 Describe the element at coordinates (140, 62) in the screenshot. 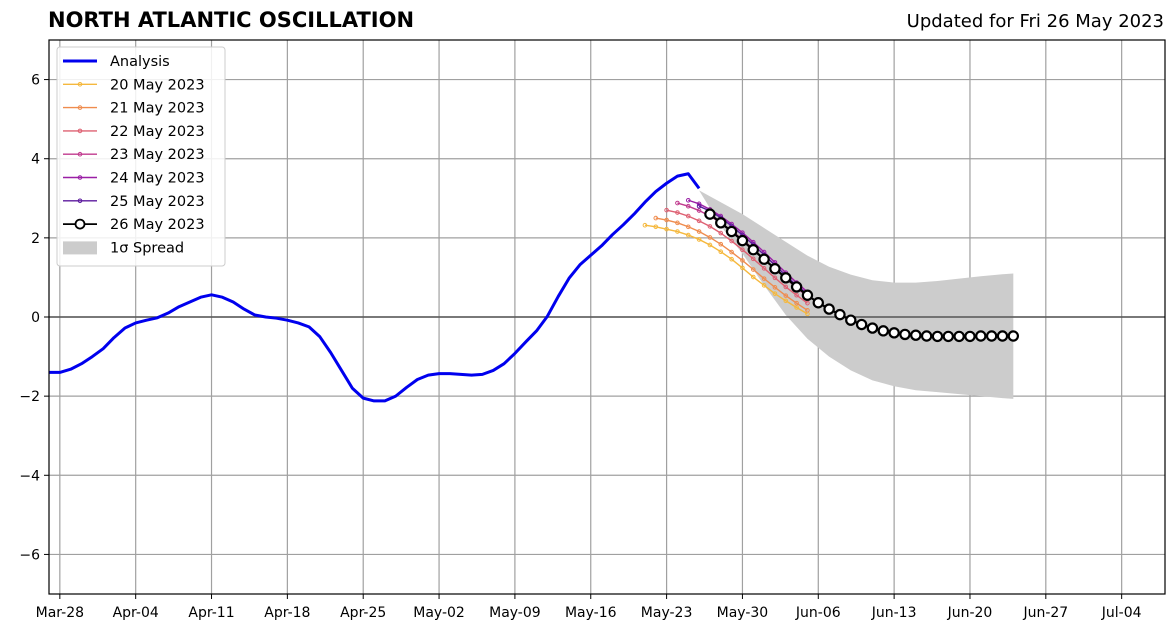

I see `legend-label: Analysis` at that location.